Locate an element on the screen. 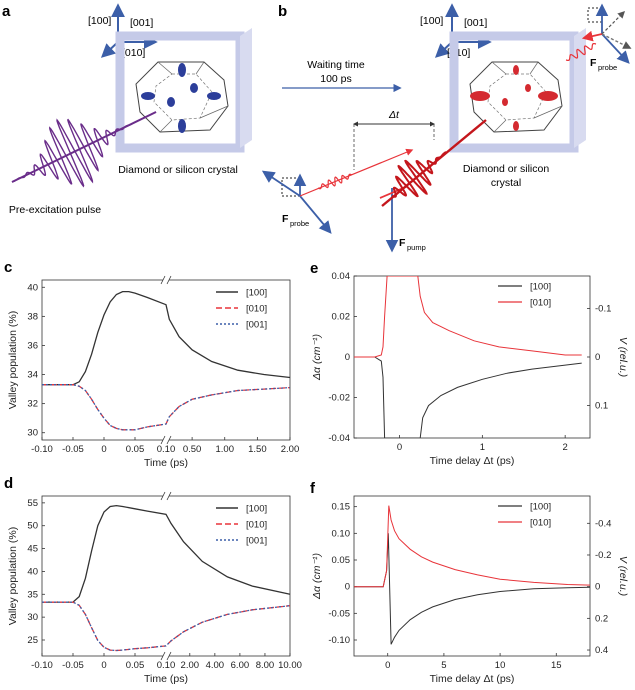 The height and width of the screenshot is (690, 635). y-tick-label: 45 is located at coordinates (32, 549).